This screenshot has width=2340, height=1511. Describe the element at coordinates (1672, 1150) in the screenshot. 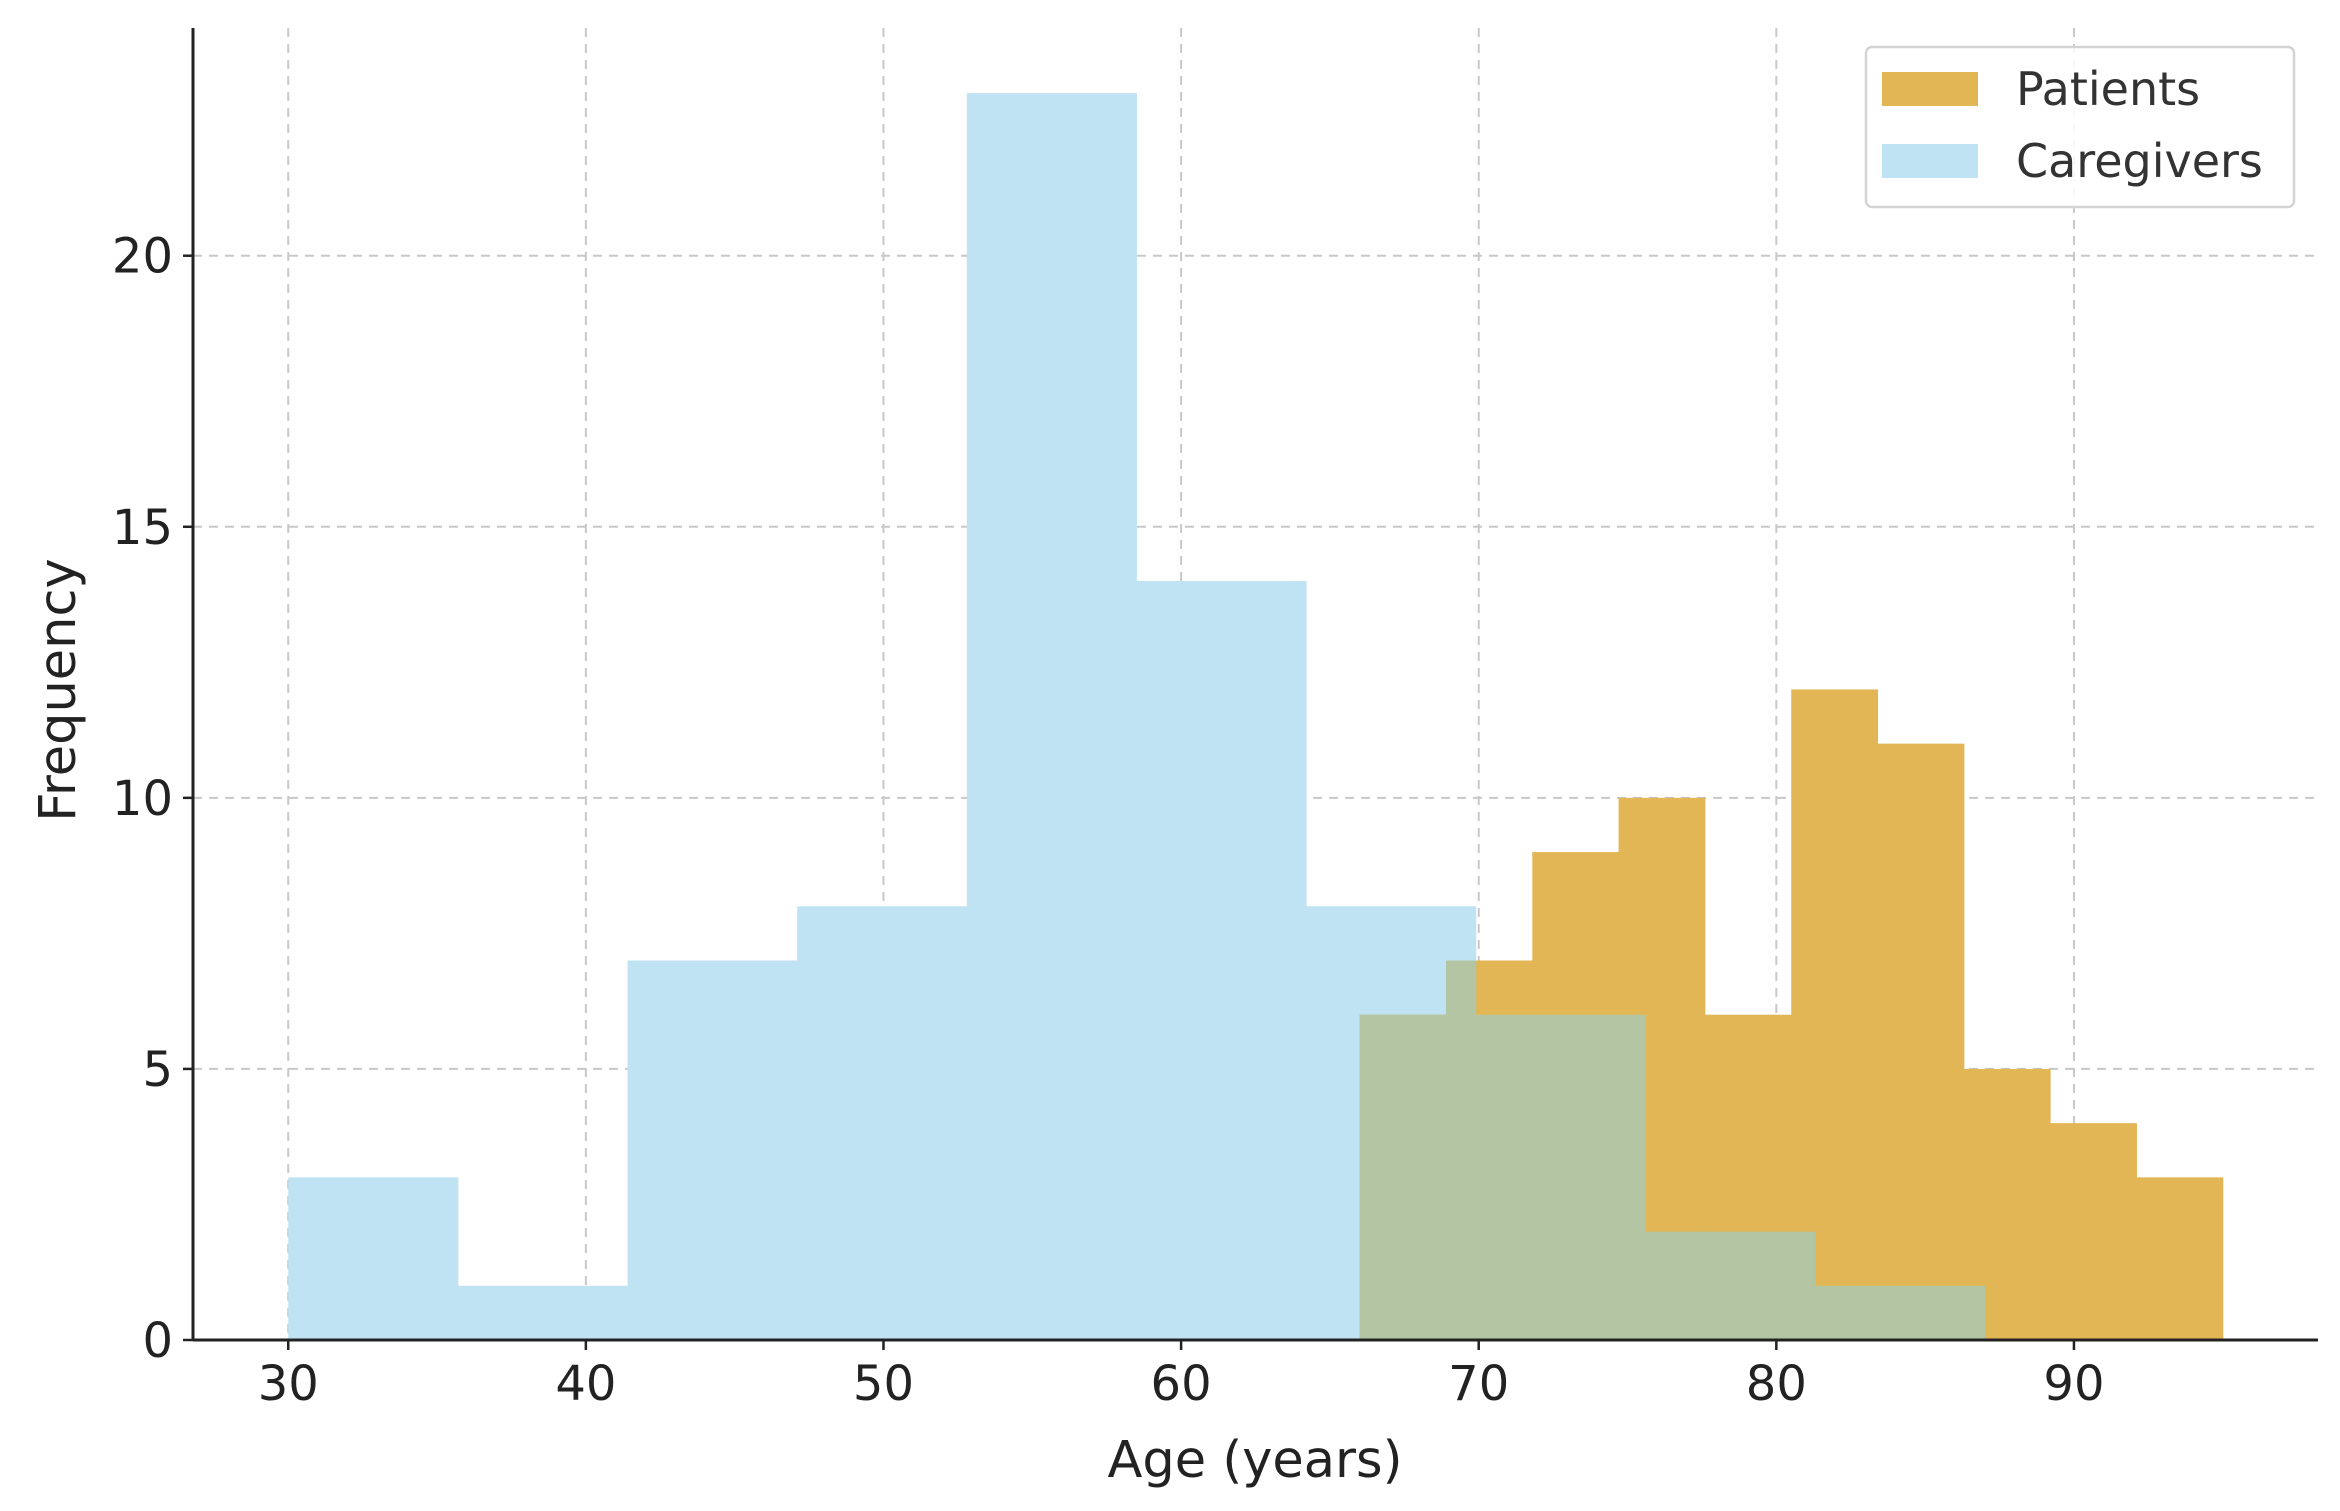

I see `overlap-region` at that location.